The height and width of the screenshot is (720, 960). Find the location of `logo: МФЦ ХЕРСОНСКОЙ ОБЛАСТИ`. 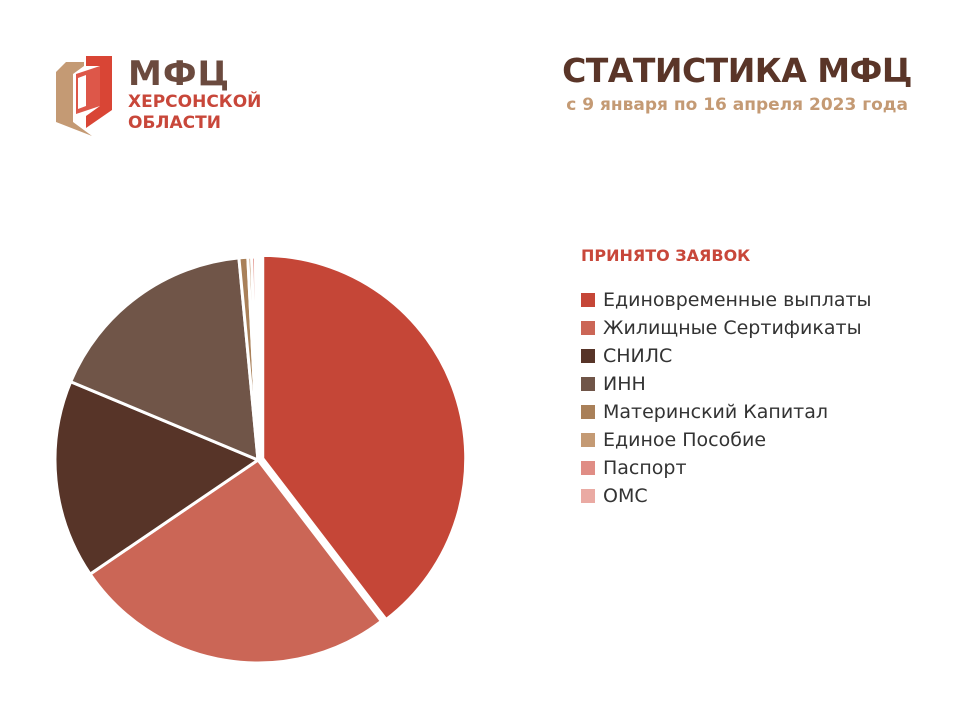

logo: МФЦ ХЕРСОНСКОЙ ОБЛАСТИ is located at coordinates (171, 98).